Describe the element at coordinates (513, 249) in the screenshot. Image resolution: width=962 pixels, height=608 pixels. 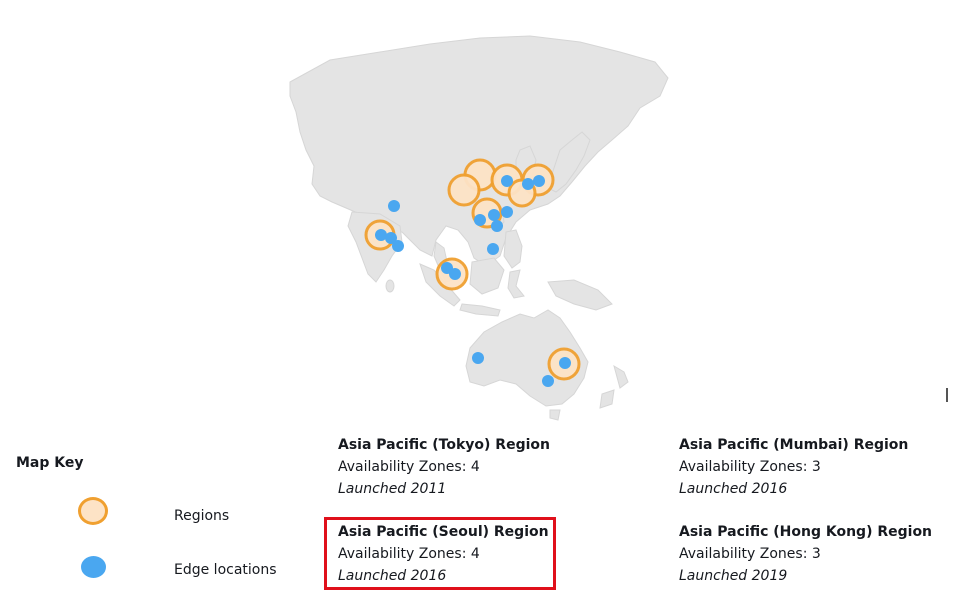
I see `philippines-landmass` at that location.